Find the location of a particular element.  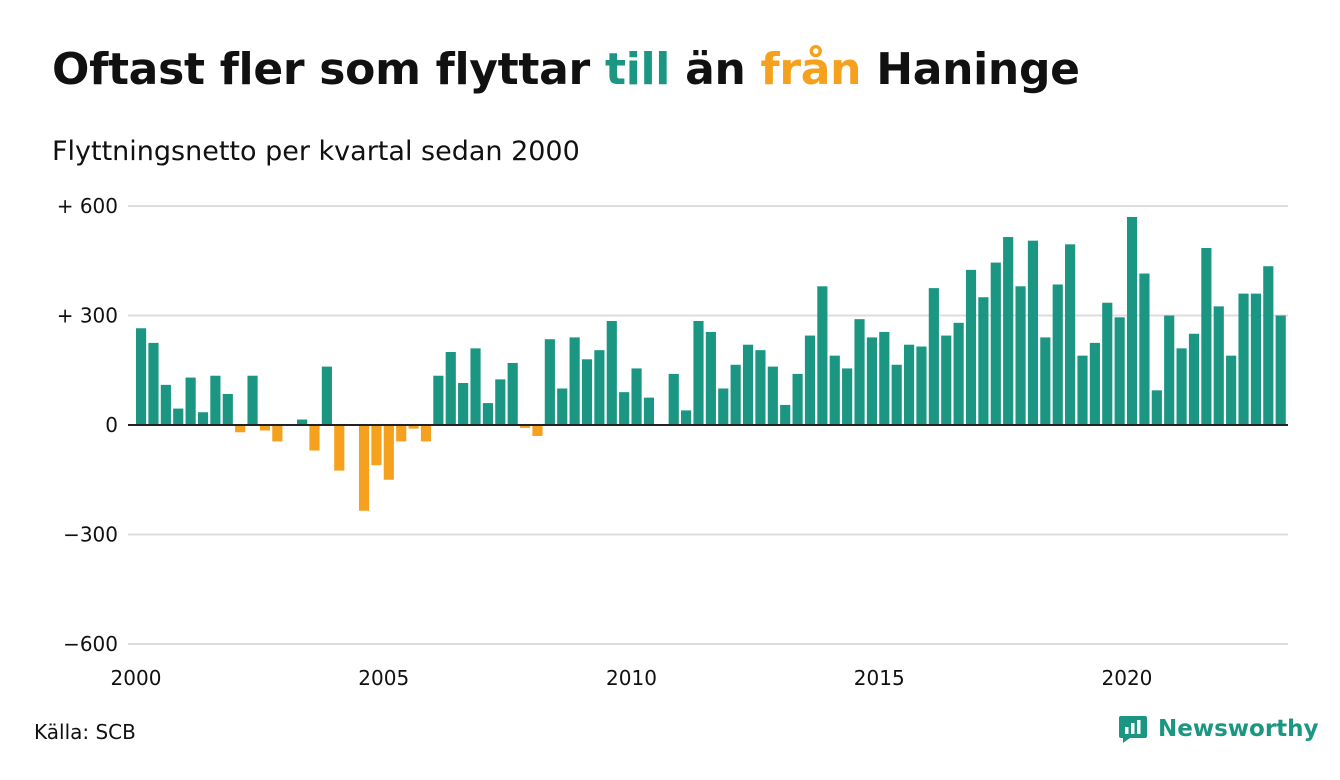

source-note: Källa: SCB is located at coordinates (85, 732).